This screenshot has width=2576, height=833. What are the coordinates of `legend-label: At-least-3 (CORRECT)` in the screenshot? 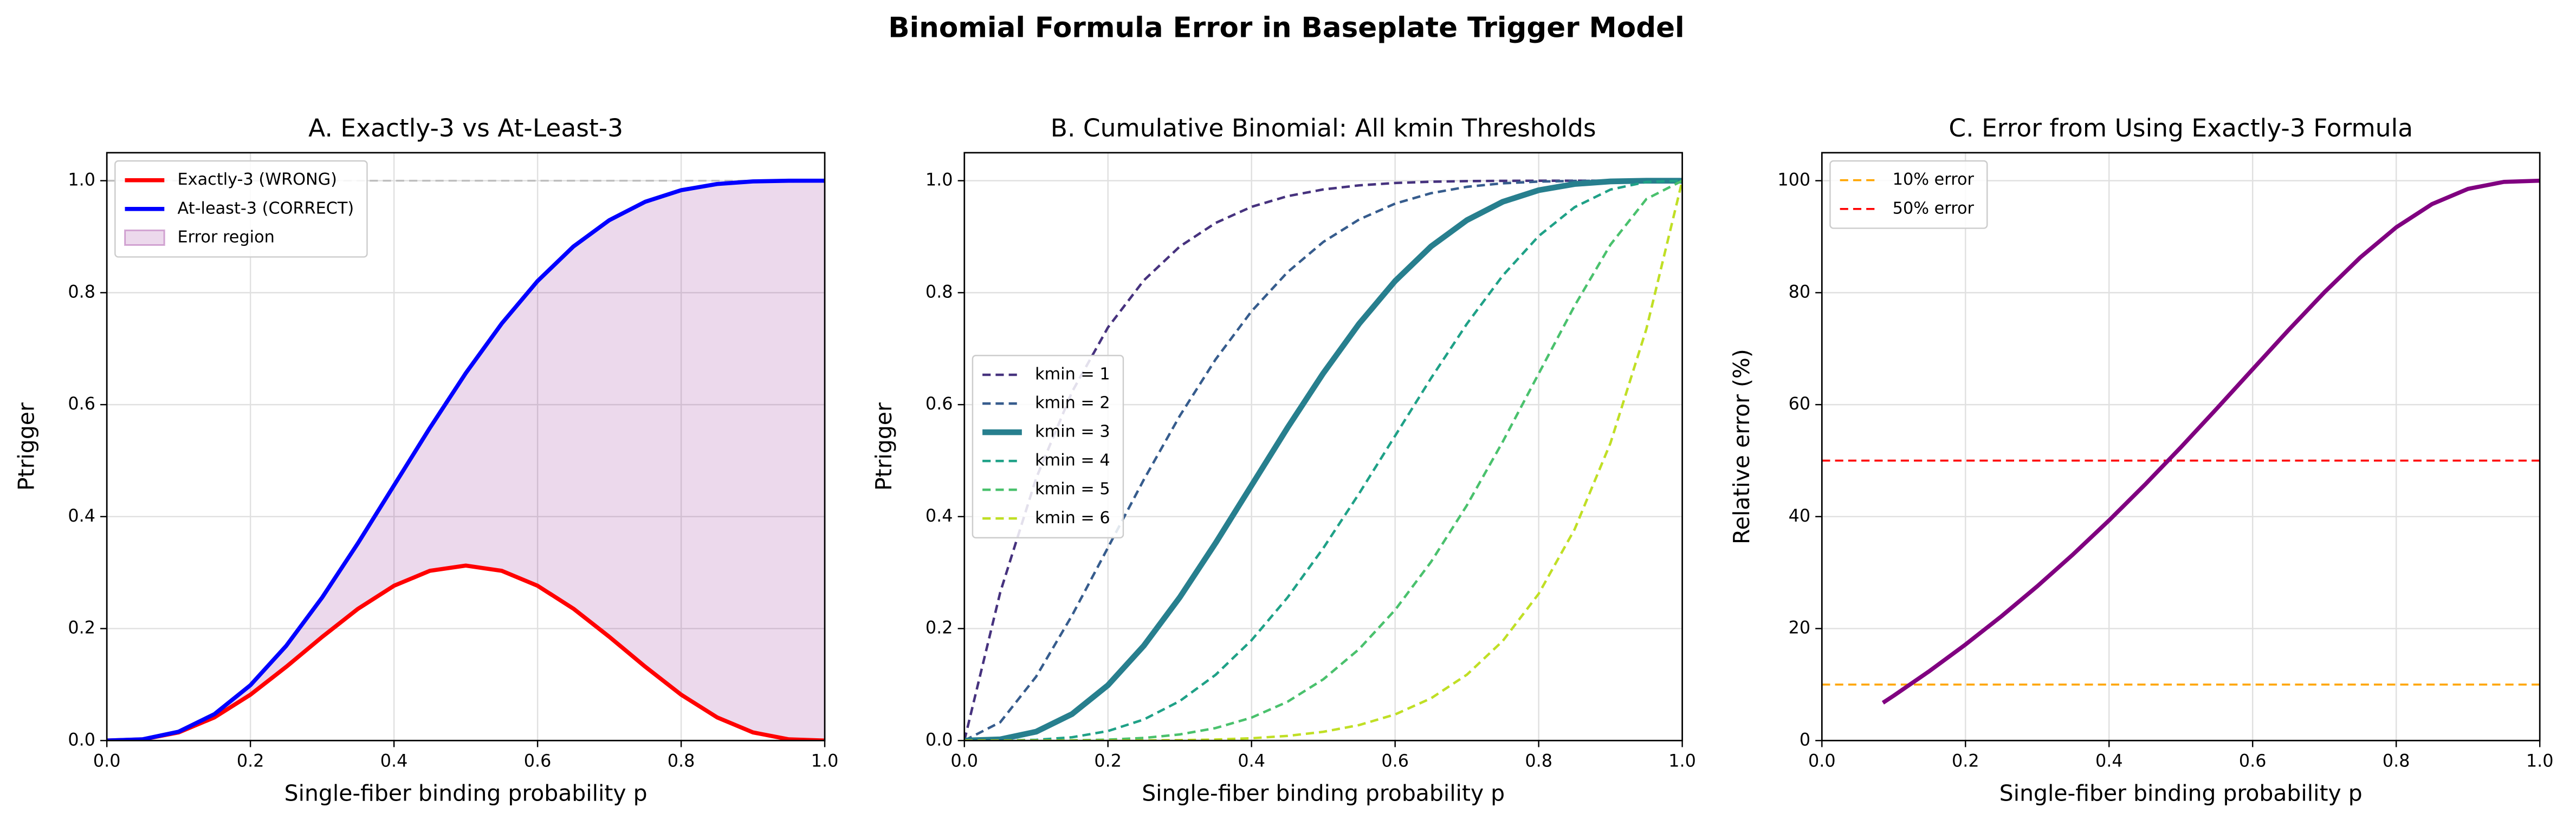 It's located at (266, 208).